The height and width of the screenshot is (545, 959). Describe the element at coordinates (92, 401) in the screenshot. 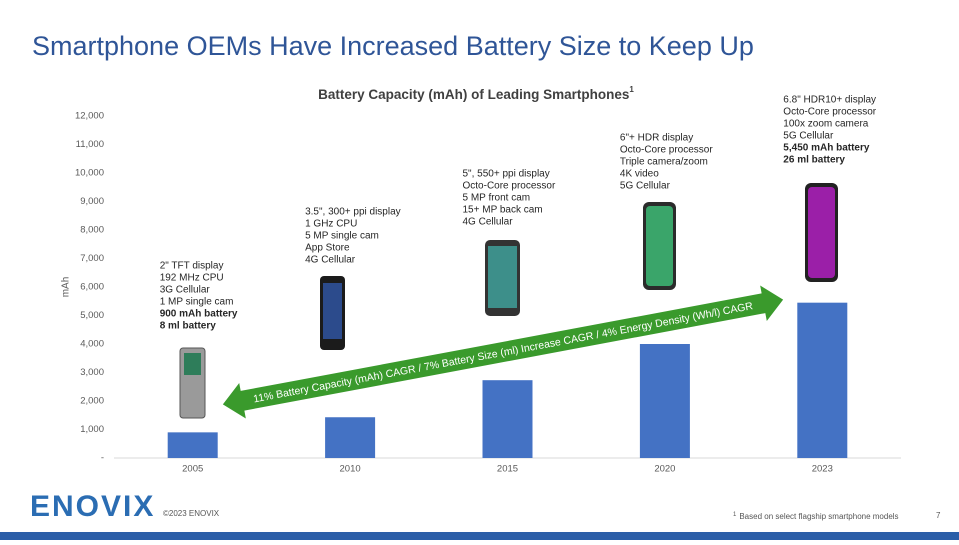

I see `y-tick-label: 2,000` at that location.